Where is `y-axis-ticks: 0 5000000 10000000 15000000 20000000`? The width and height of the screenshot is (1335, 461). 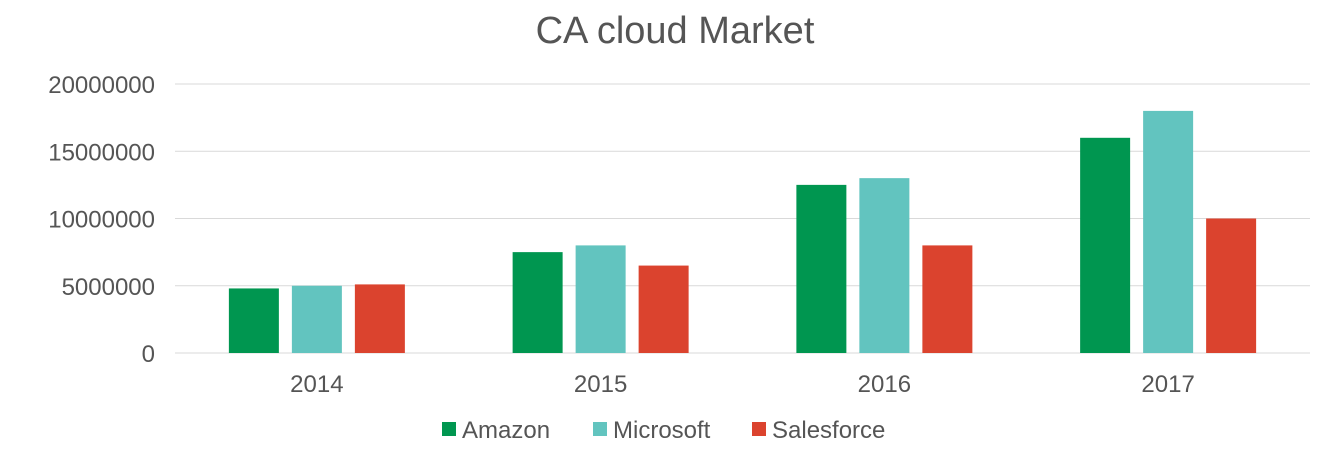 y-axis-ticks: 0 5000000 10000000 15000000 20000000 is located at coordinates (101, 220).